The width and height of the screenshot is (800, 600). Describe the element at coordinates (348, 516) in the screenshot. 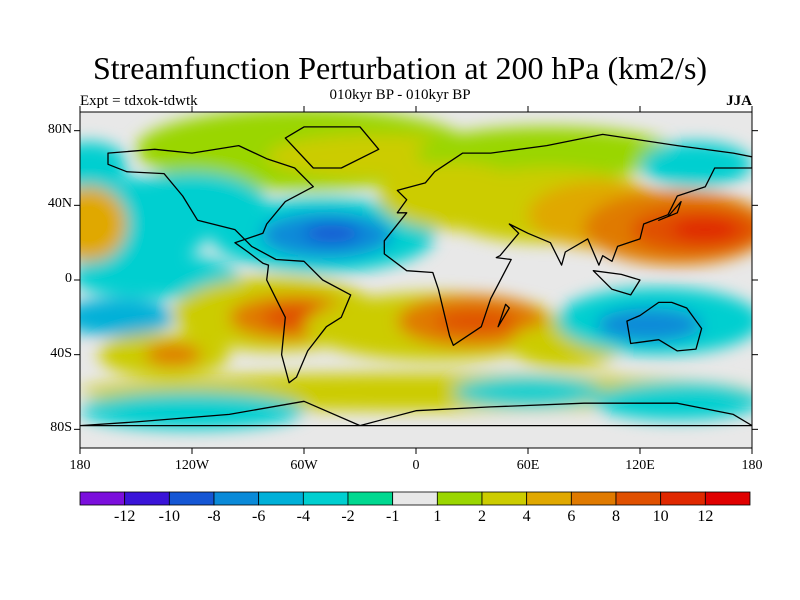

I see `colorbar-label: -2` at that location.